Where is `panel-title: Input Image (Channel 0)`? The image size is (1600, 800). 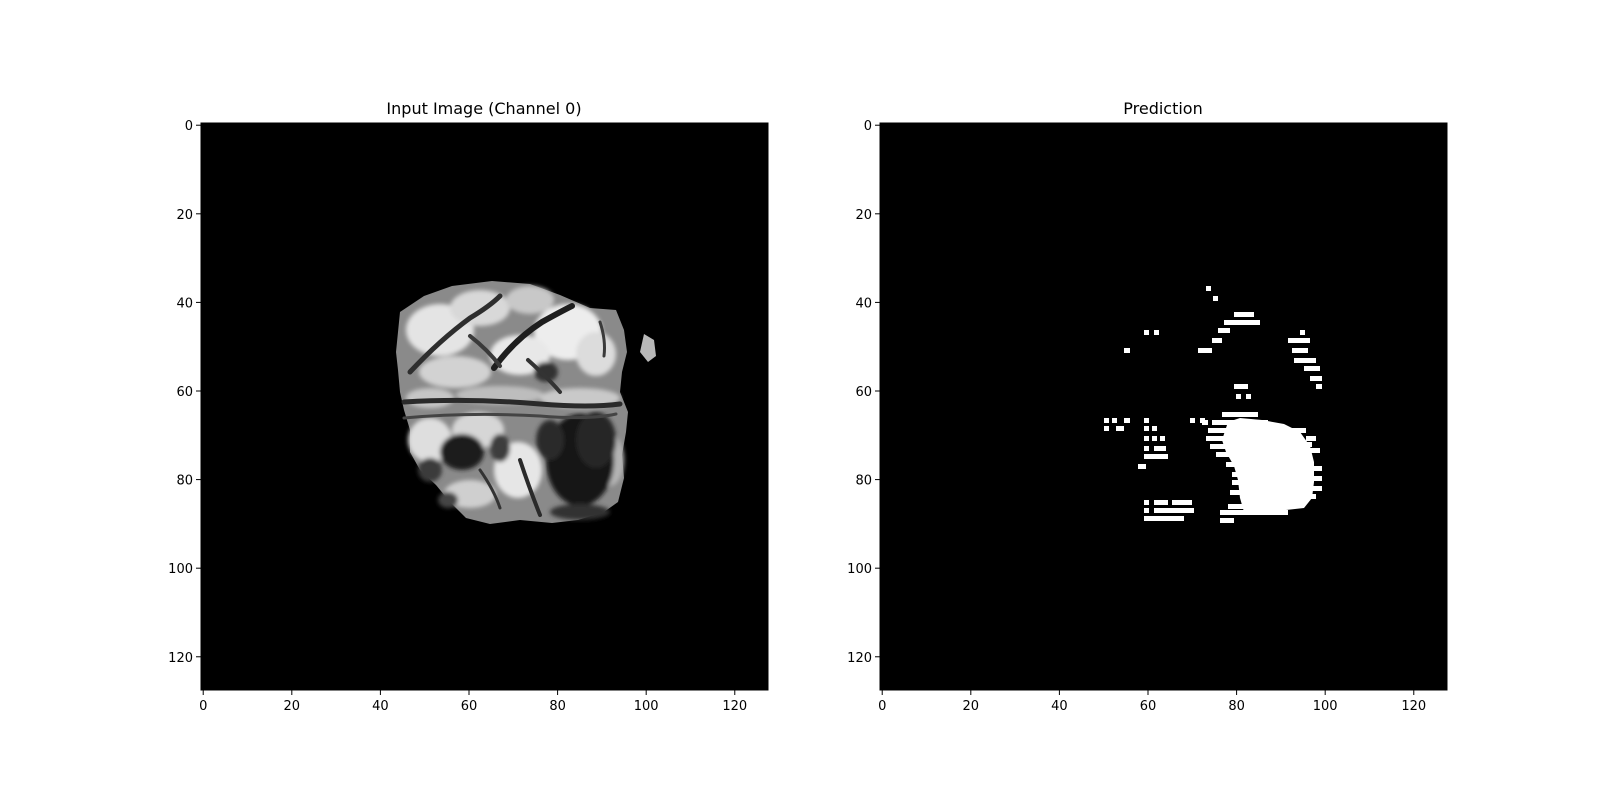
panel-title: Input Image (Channel 0) is located at coordinates (483, 108).